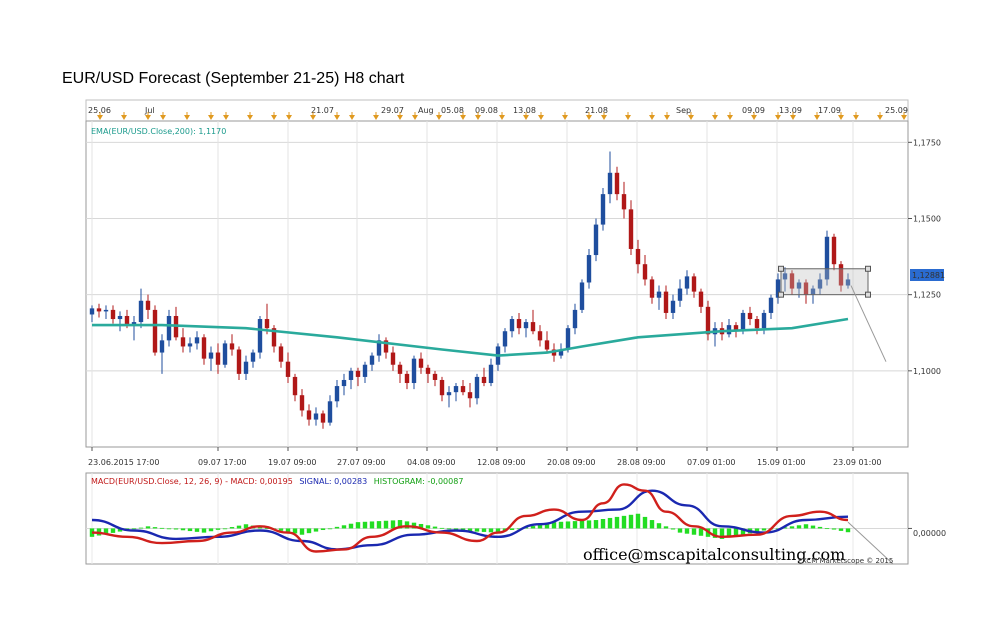 The width and height of the screenshot is (1000, 627). Describe the element at coordinates (486, 110) in the screenshot. I see `top-date-label: 09.08` at that location.